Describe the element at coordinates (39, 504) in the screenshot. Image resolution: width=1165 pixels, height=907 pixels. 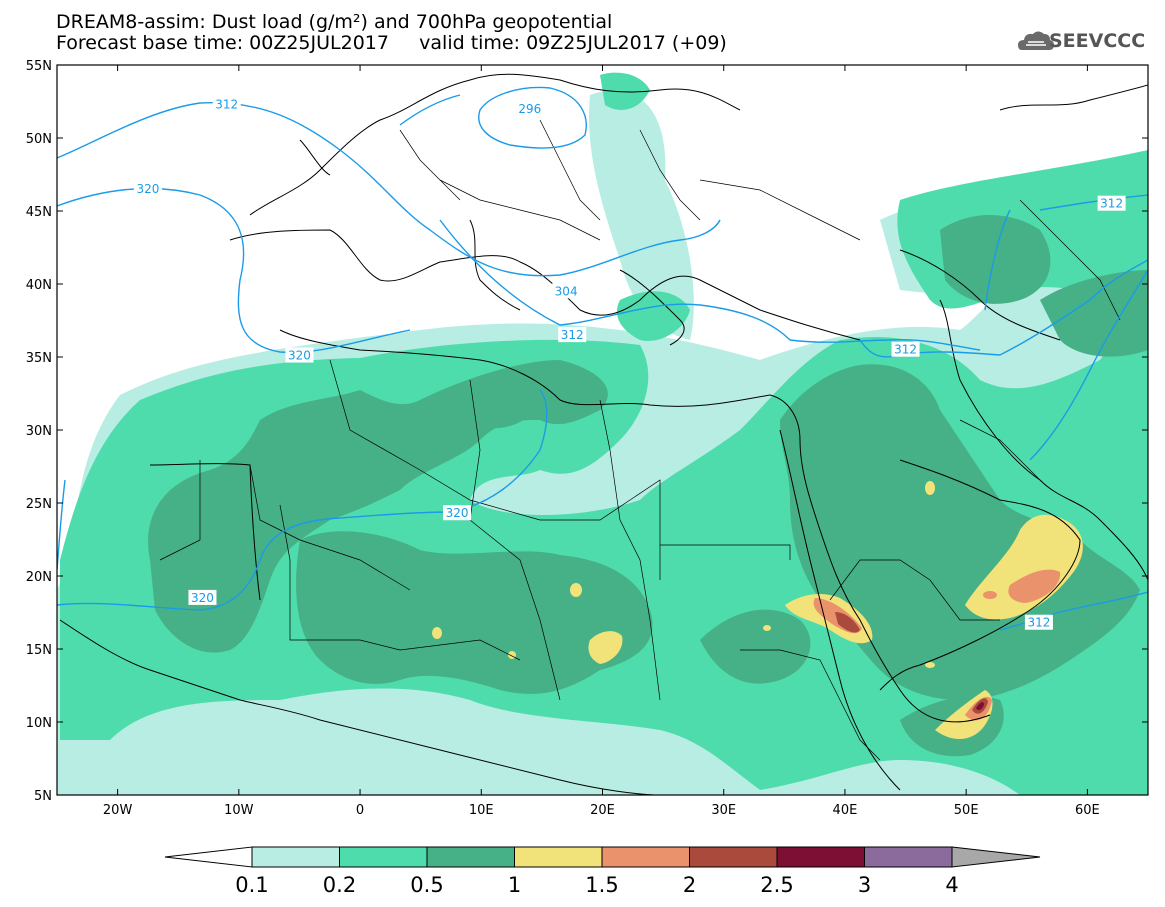
I see `lat-label: 25N` at that location.